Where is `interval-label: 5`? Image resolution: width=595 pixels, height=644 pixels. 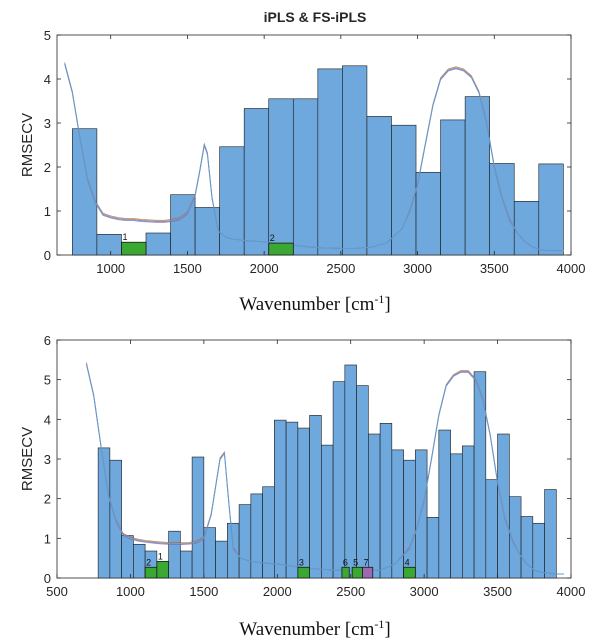 interval-label: 5 is located at coordinates (355, 562).